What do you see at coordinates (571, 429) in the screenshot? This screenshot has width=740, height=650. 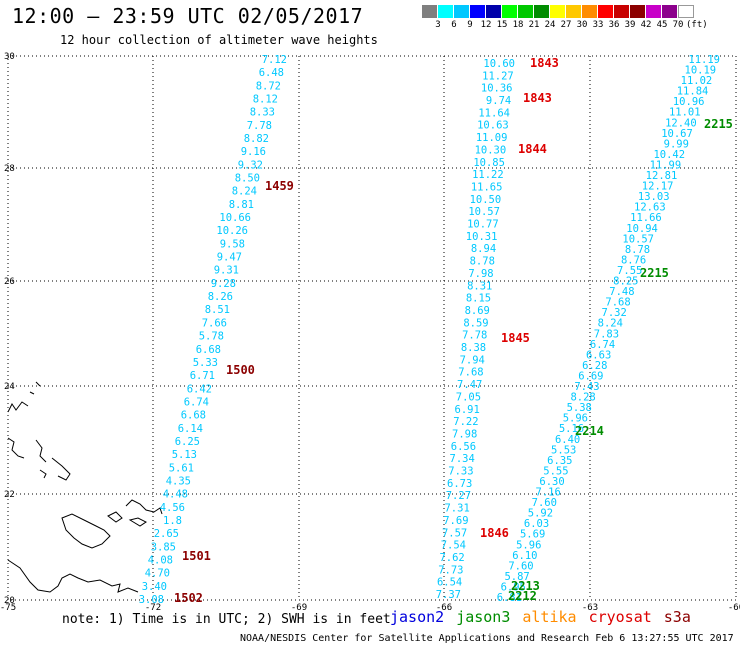 I see `wave-height-label: 5.16` at bounding box center [571, 429].